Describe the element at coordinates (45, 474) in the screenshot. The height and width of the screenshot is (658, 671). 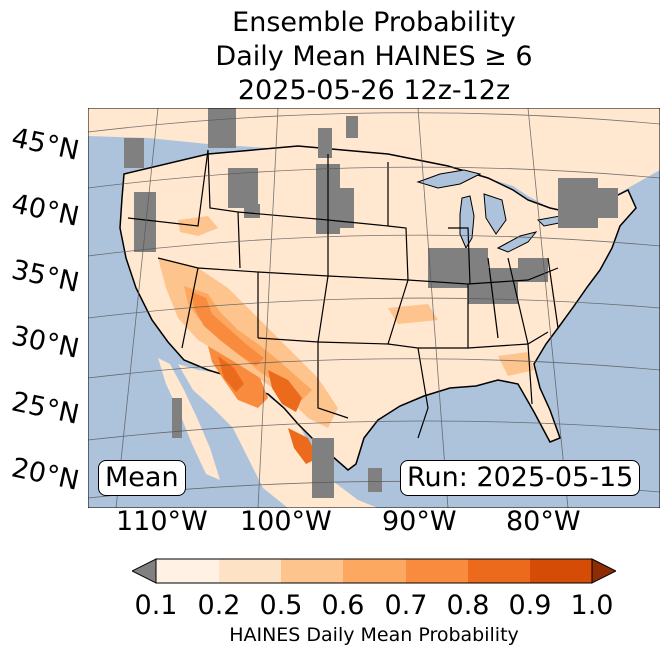
I see `lat-label-20: 20°N` at that location.